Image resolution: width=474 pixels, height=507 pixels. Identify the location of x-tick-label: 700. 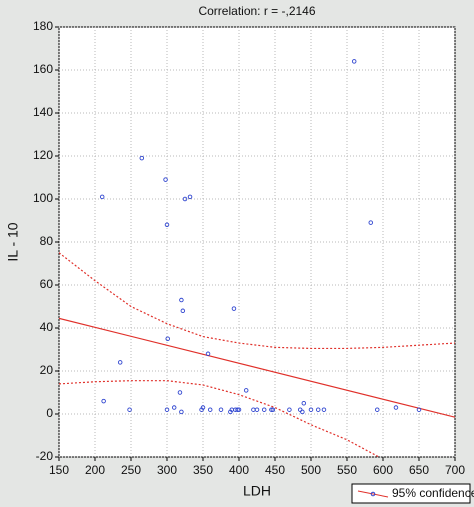
(455, 470).